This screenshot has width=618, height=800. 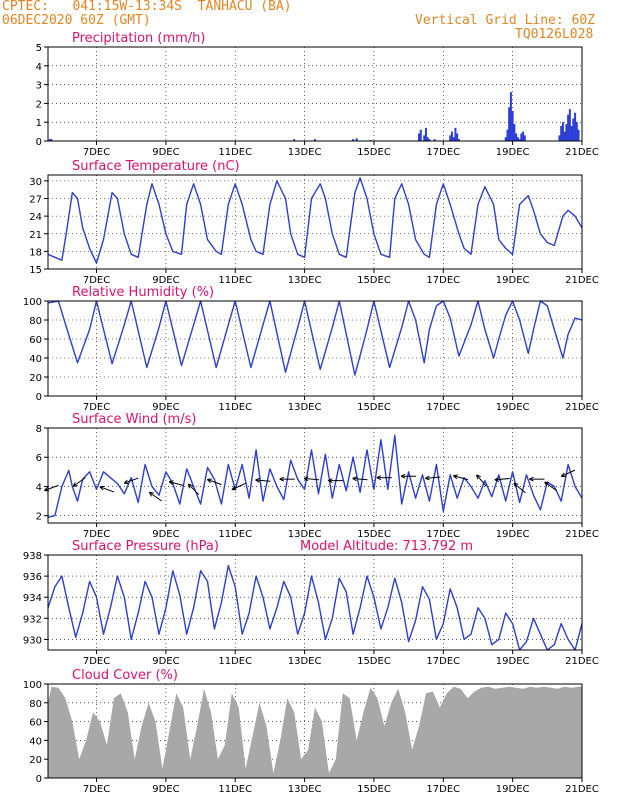 What do you see at coordinates (32, 556) in the screenshot?
I see `y-tick-label: 938` at bounding box center [32, 556].